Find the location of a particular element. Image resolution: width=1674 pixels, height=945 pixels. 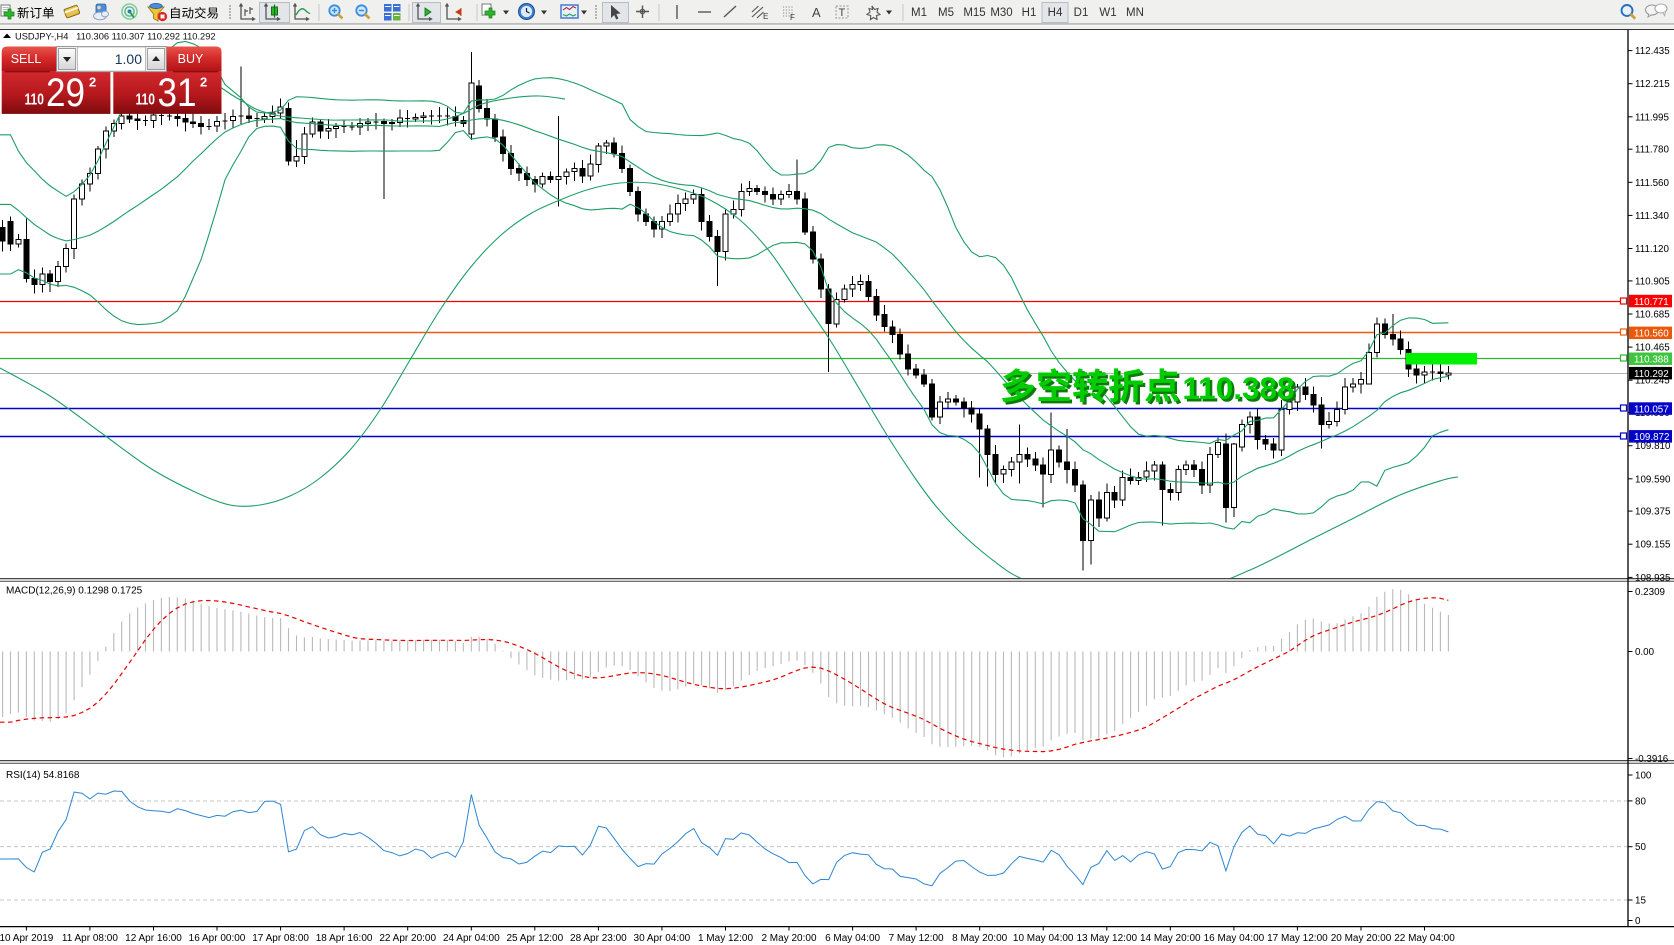

svg-text: F is located at coordinates (792, 17).